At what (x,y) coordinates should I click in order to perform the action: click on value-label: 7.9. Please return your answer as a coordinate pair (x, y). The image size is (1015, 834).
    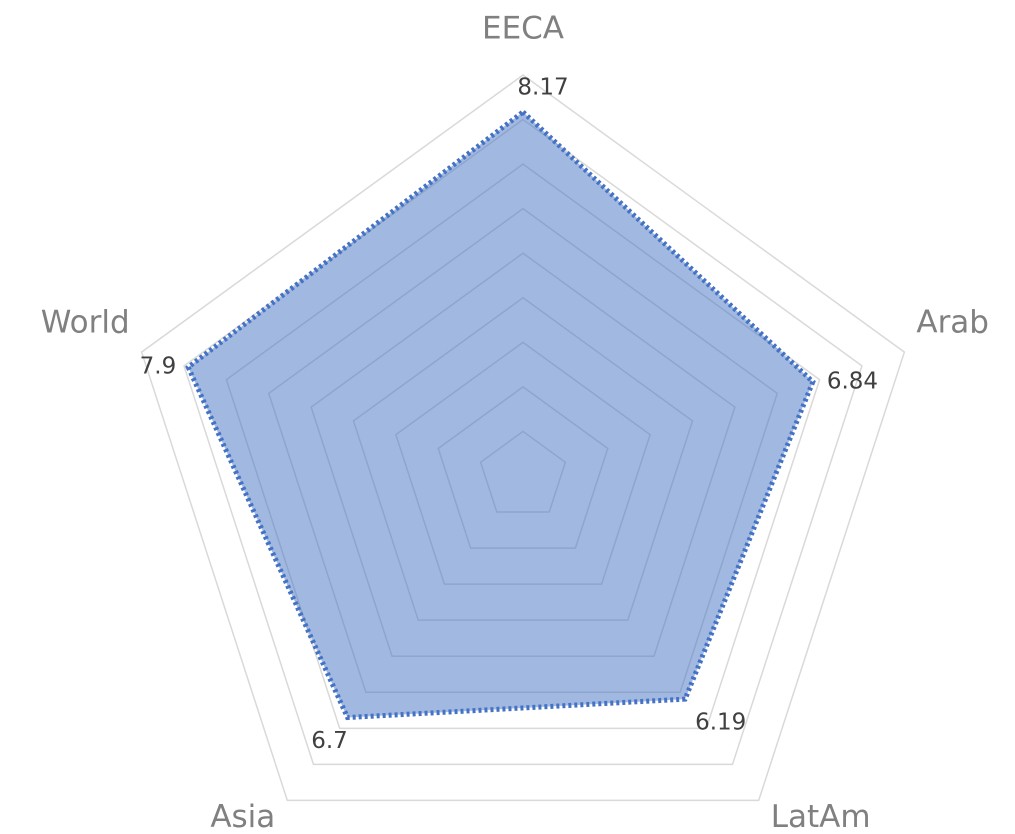
    Looking at the image, I should click on (158, 367).